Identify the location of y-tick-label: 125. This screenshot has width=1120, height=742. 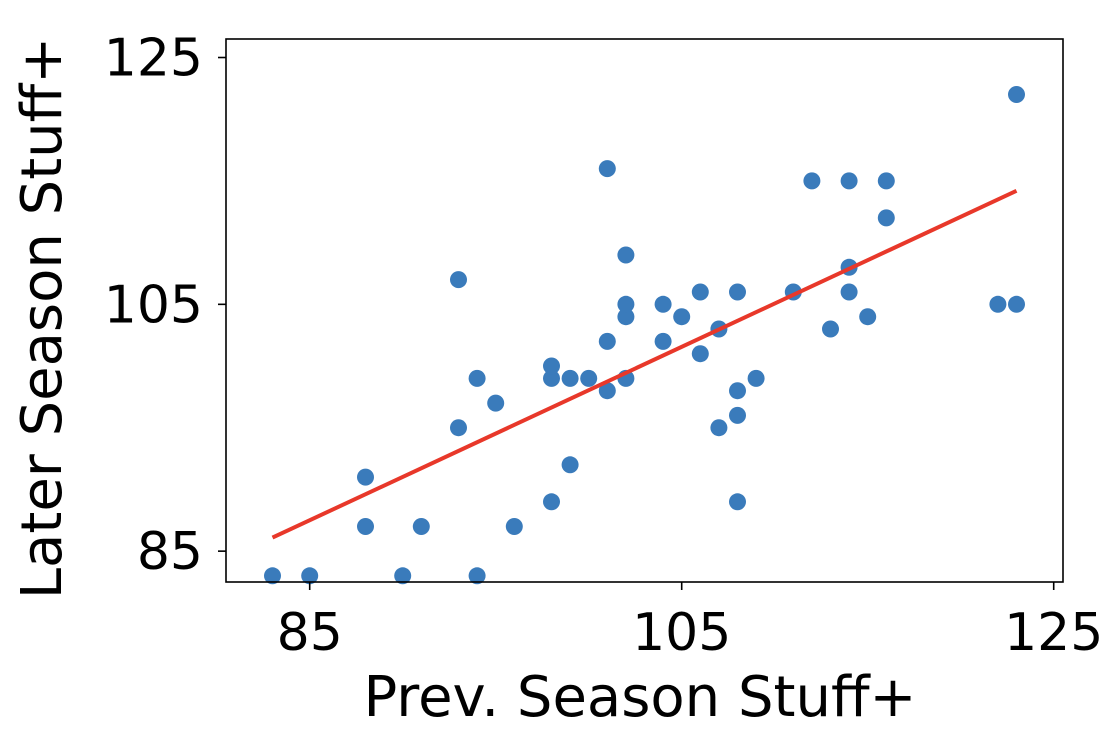
(153, 59).